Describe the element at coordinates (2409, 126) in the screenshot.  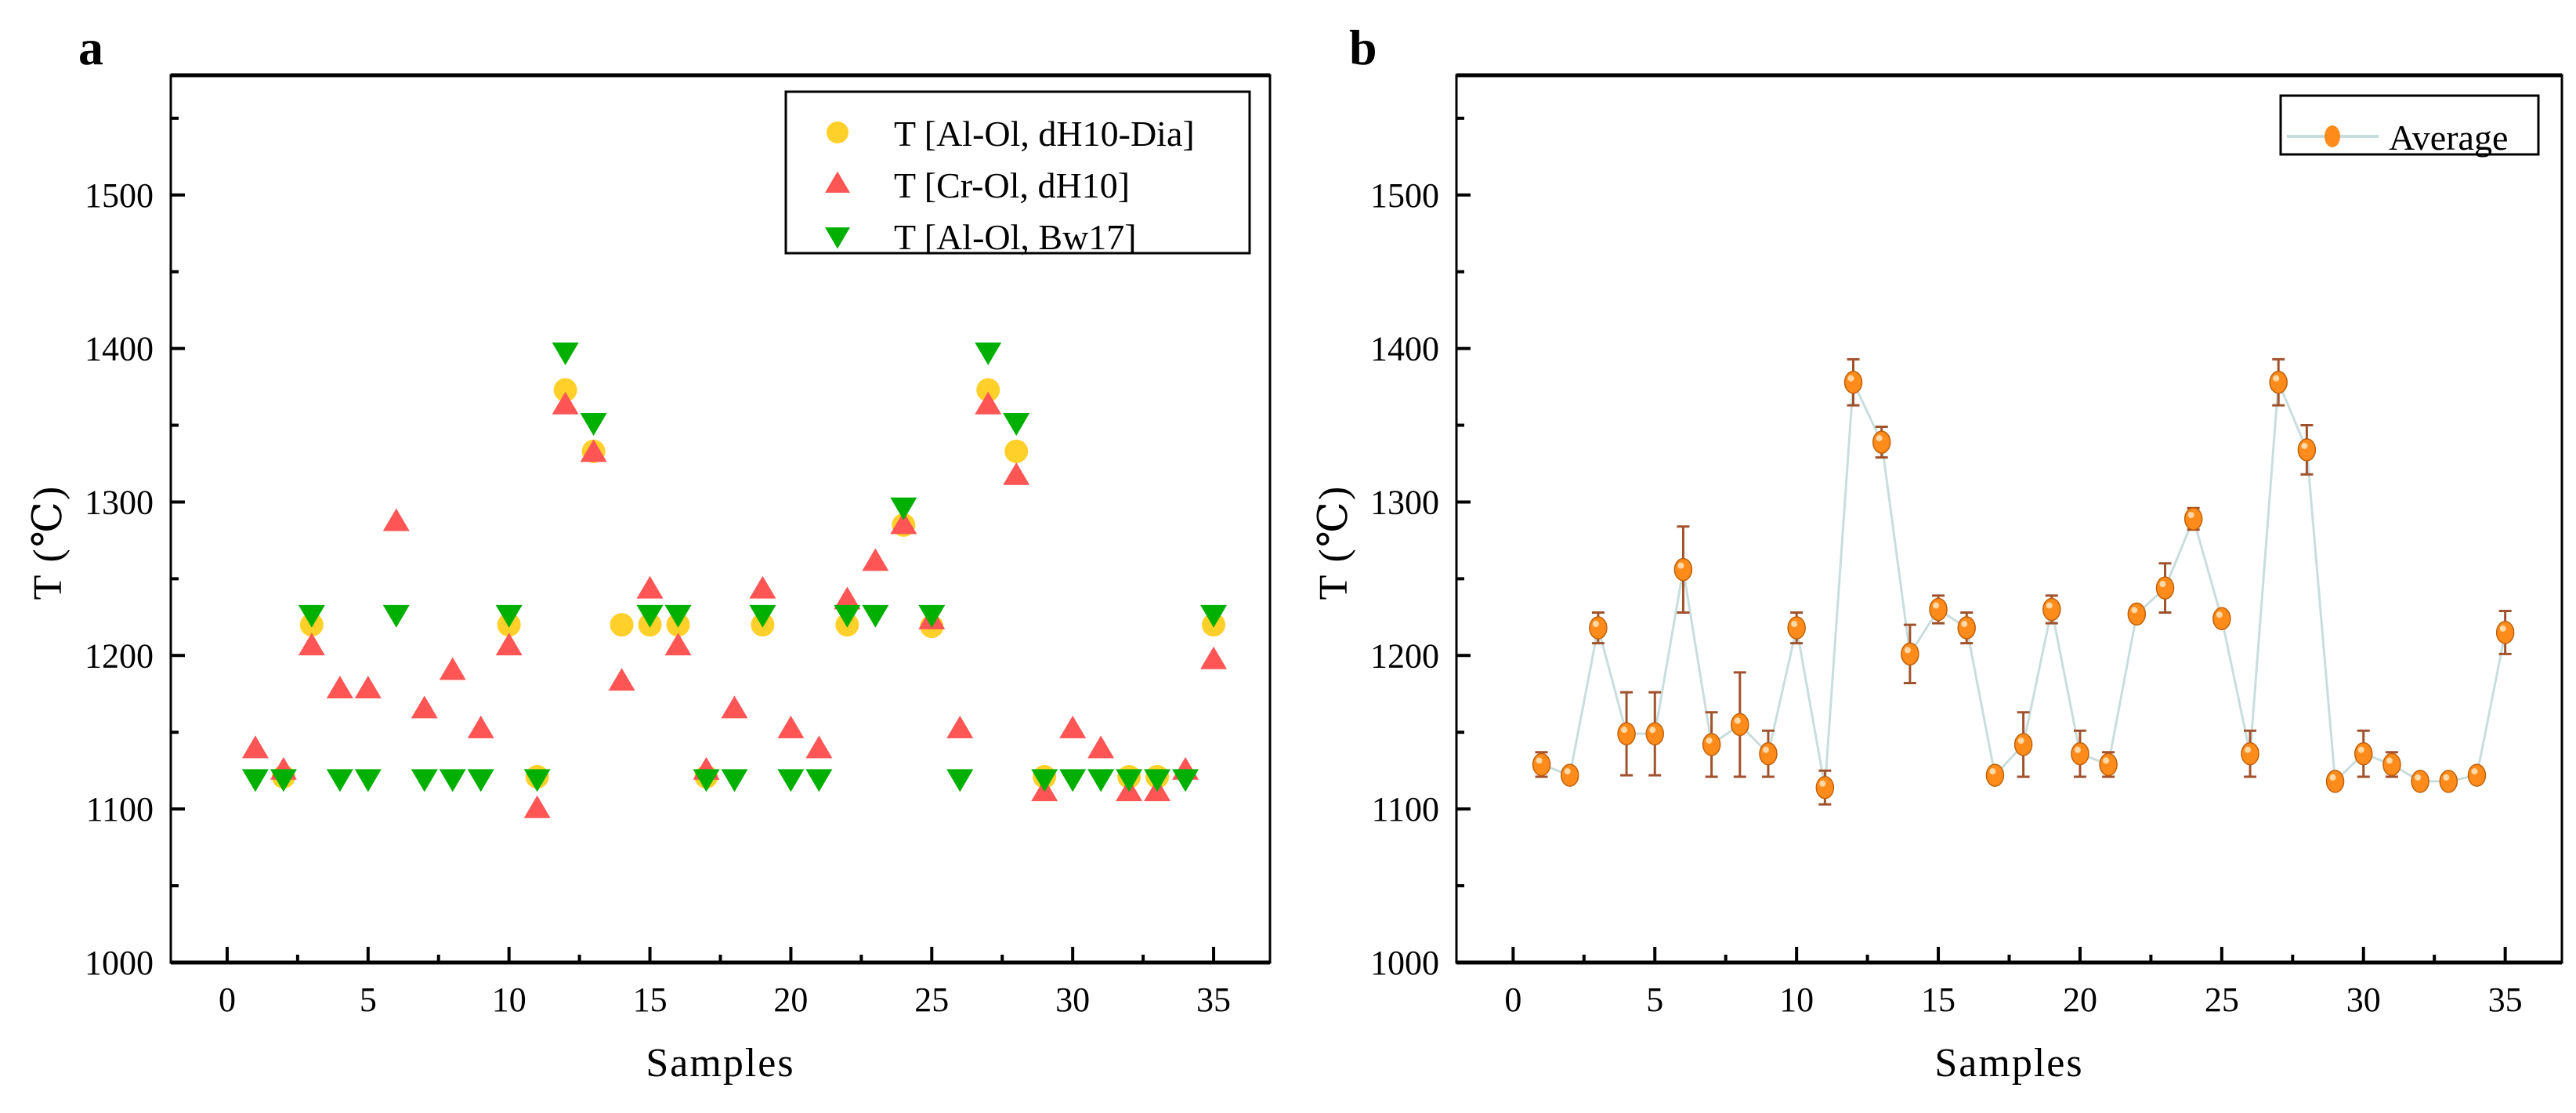
I see `legend: Average` at that location.